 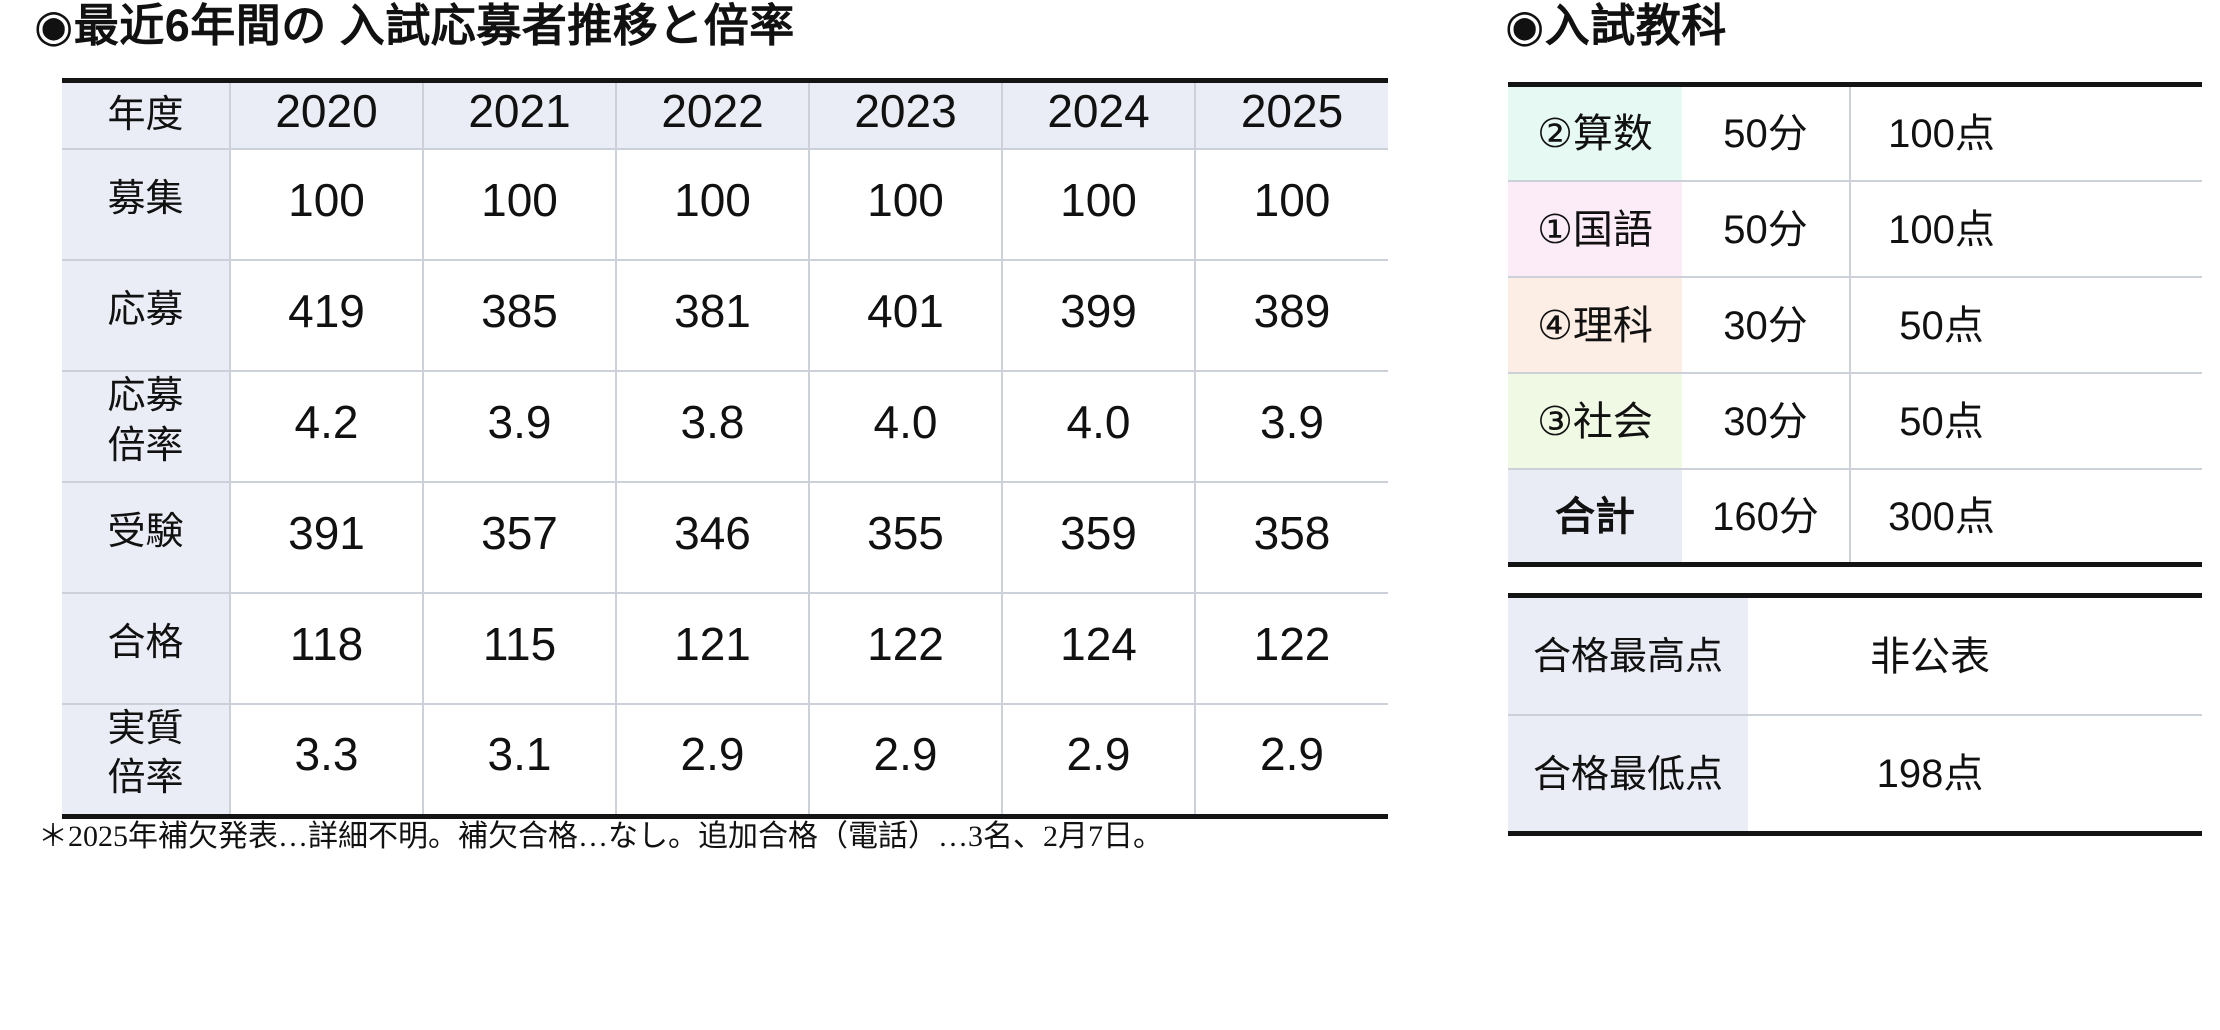 I want to click on value-cell: 385, so click(x=519, y=315).